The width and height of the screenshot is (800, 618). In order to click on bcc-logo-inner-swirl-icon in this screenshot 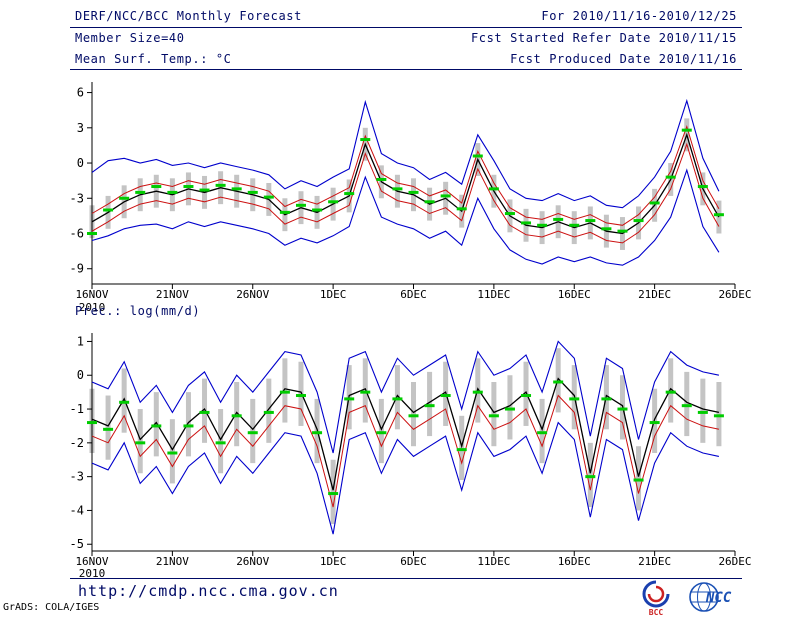, I will do `click(656, 594)`.